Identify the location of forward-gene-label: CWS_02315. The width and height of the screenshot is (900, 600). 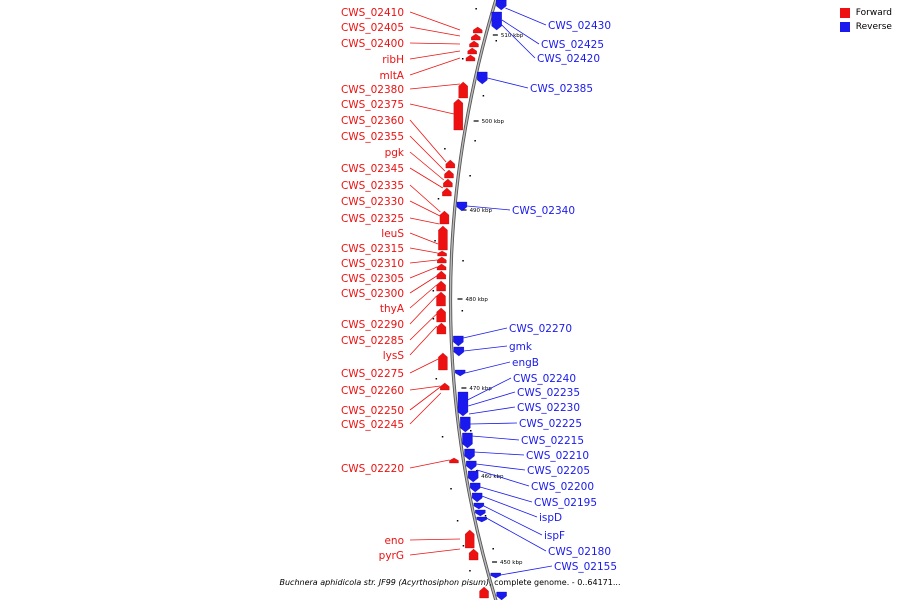
(372, 249).